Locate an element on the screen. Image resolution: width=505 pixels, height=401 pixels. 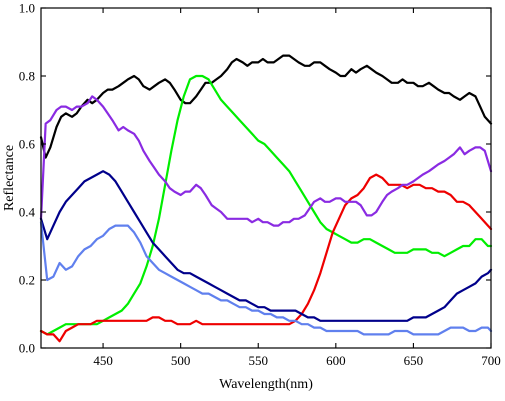
x-tick-label: 450 is located at coordinates (103, 360).